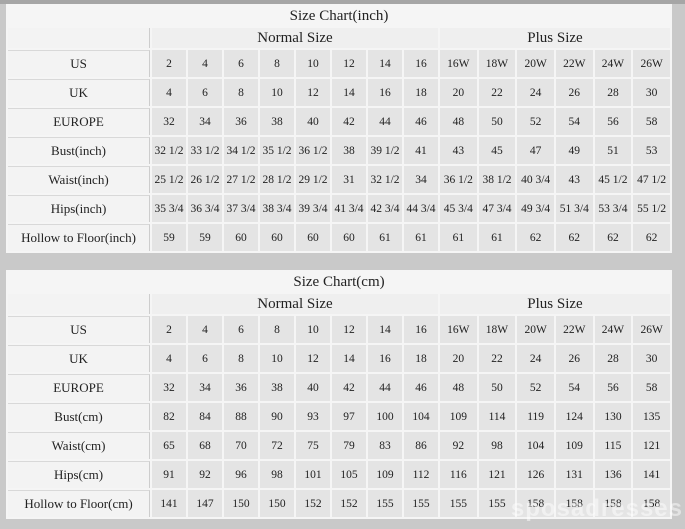 The height and width of the screenshot is (529, 685). I want to click on table-cell: 16, so click(385, 358).